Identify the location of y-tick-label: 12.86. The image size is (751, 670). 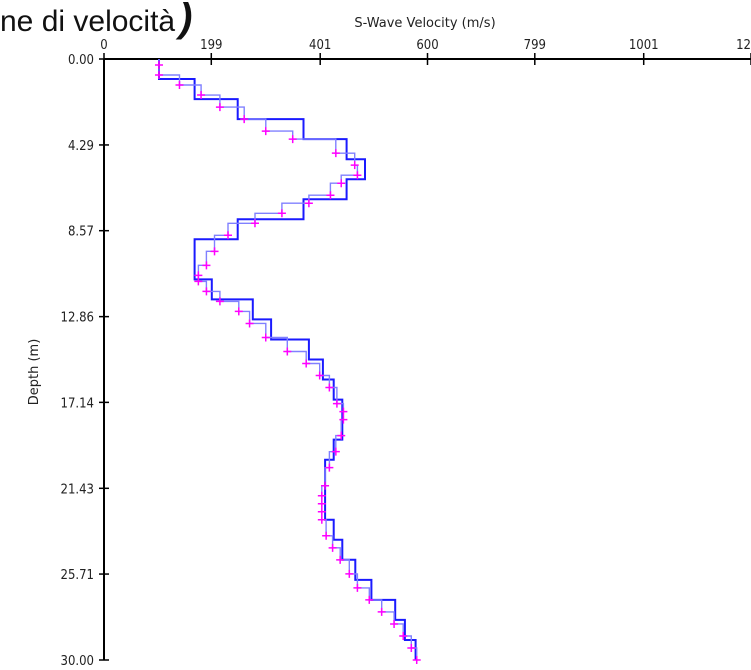
(77, 318).